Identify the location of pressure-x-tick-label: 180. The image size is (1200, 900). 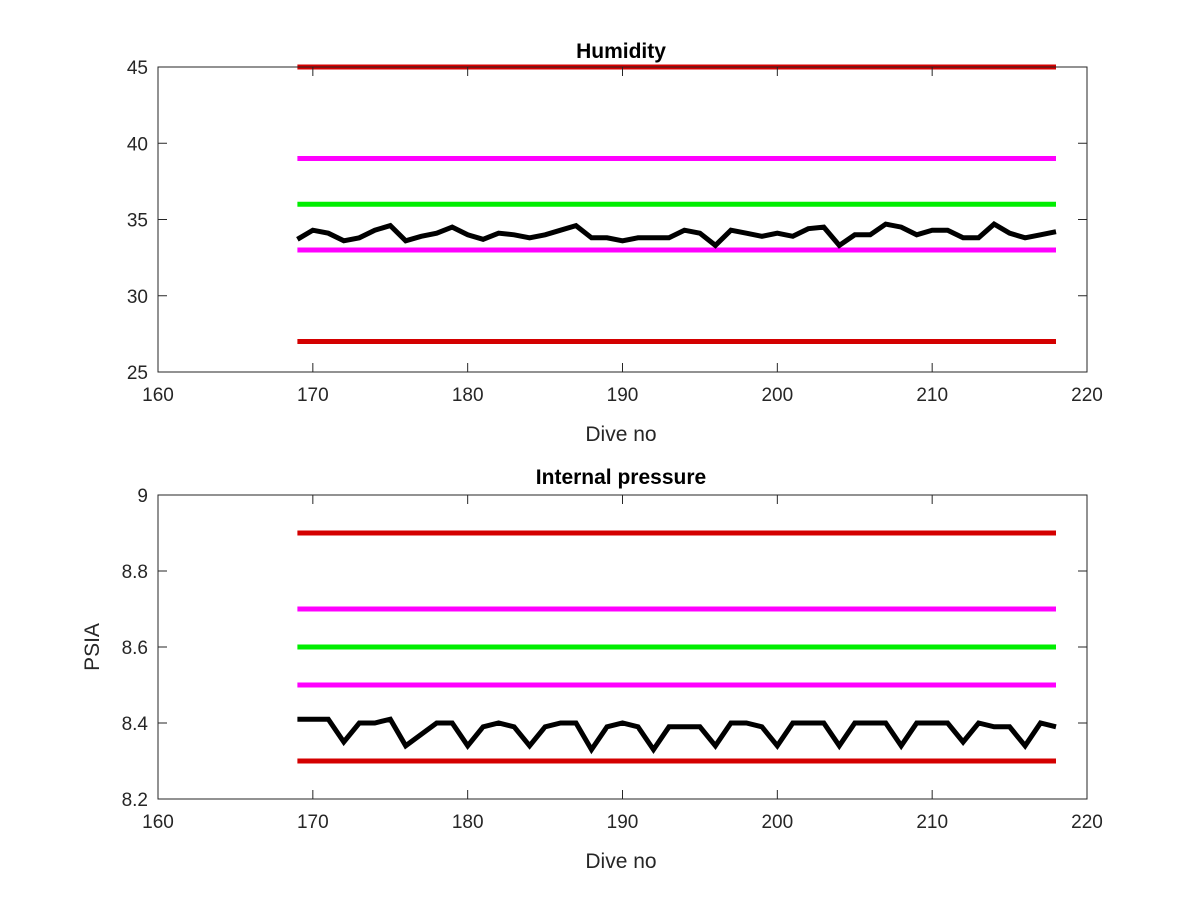
(468, 822).